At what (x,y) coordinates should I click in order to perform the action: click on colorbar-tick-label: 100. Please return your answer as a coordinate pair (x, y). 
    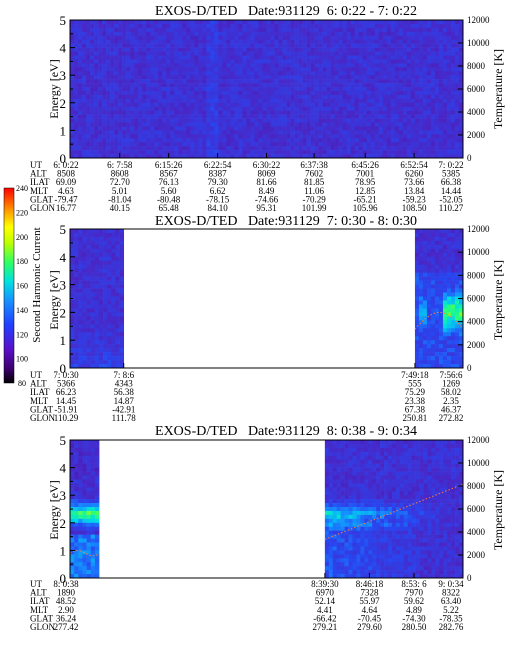
    Looking at the image, I should click on (22, 359).